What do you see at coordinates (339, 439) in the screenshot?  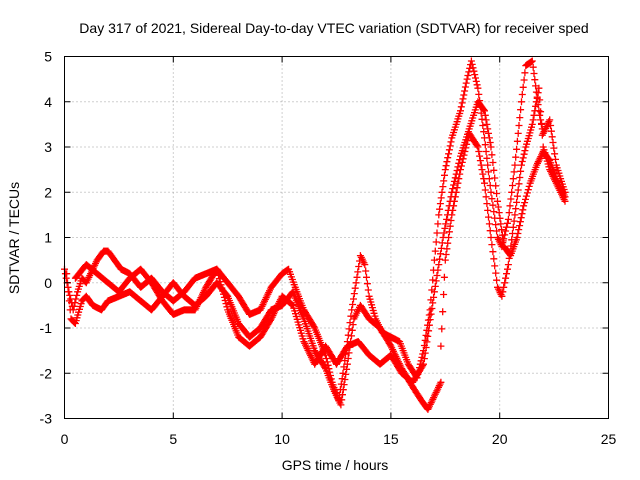 I see `x-axis-tick-labels: 0 5 10 15 20 25` at bounding box center [339, 439].